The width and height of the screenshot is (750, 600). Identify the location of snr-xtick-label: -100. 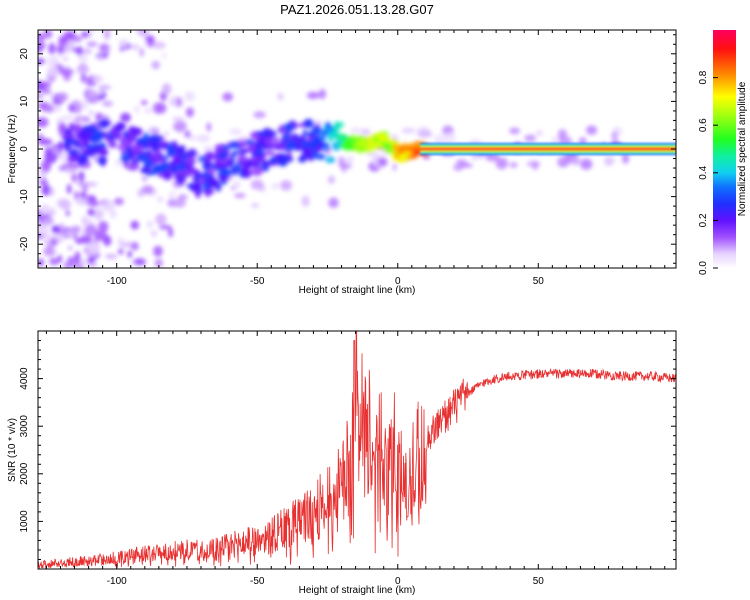
(117, 581).